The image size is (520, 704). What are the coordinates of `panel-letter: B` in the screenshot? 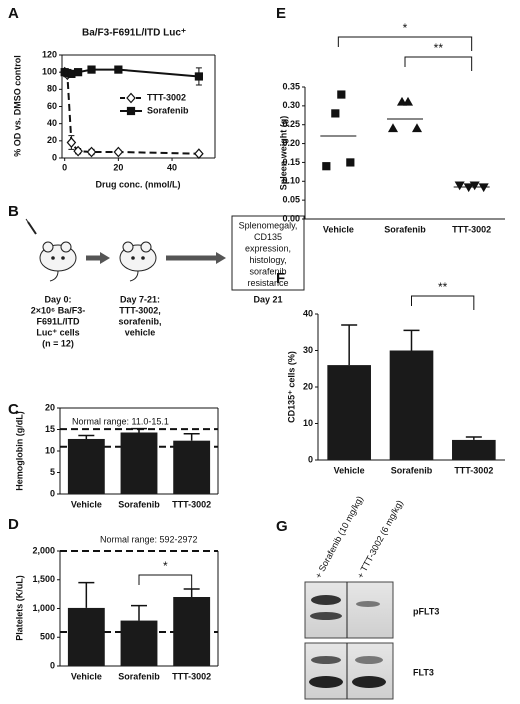 It's located at (13, 211).